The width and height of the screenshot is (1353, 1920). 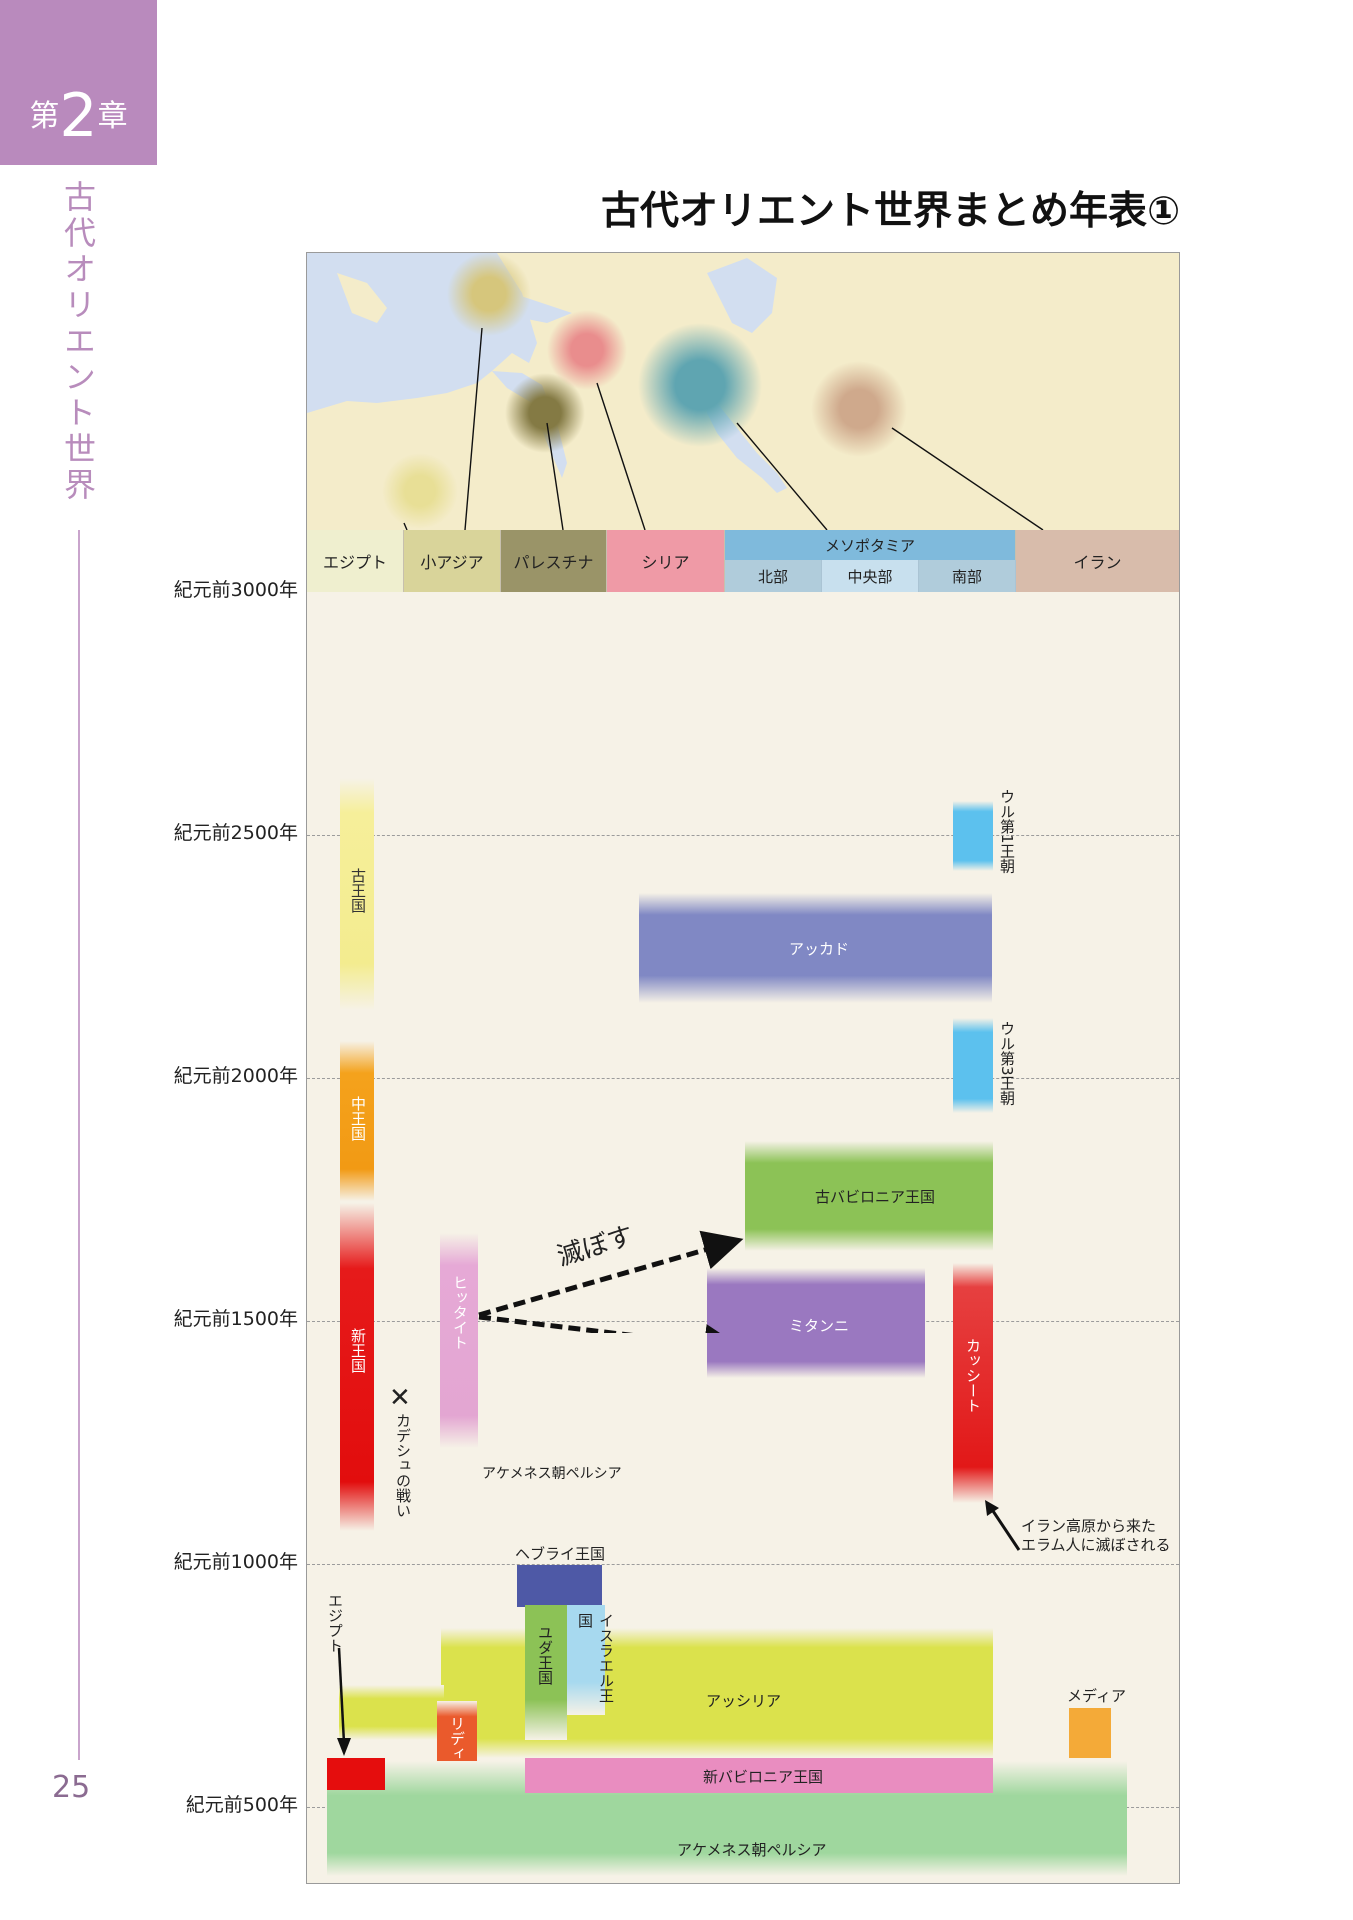 What do you see at coordinates (403, 1465) in the screenshot?
I see `kadesh-label: カデシュの戦い` at bounding box center [403, 1465].